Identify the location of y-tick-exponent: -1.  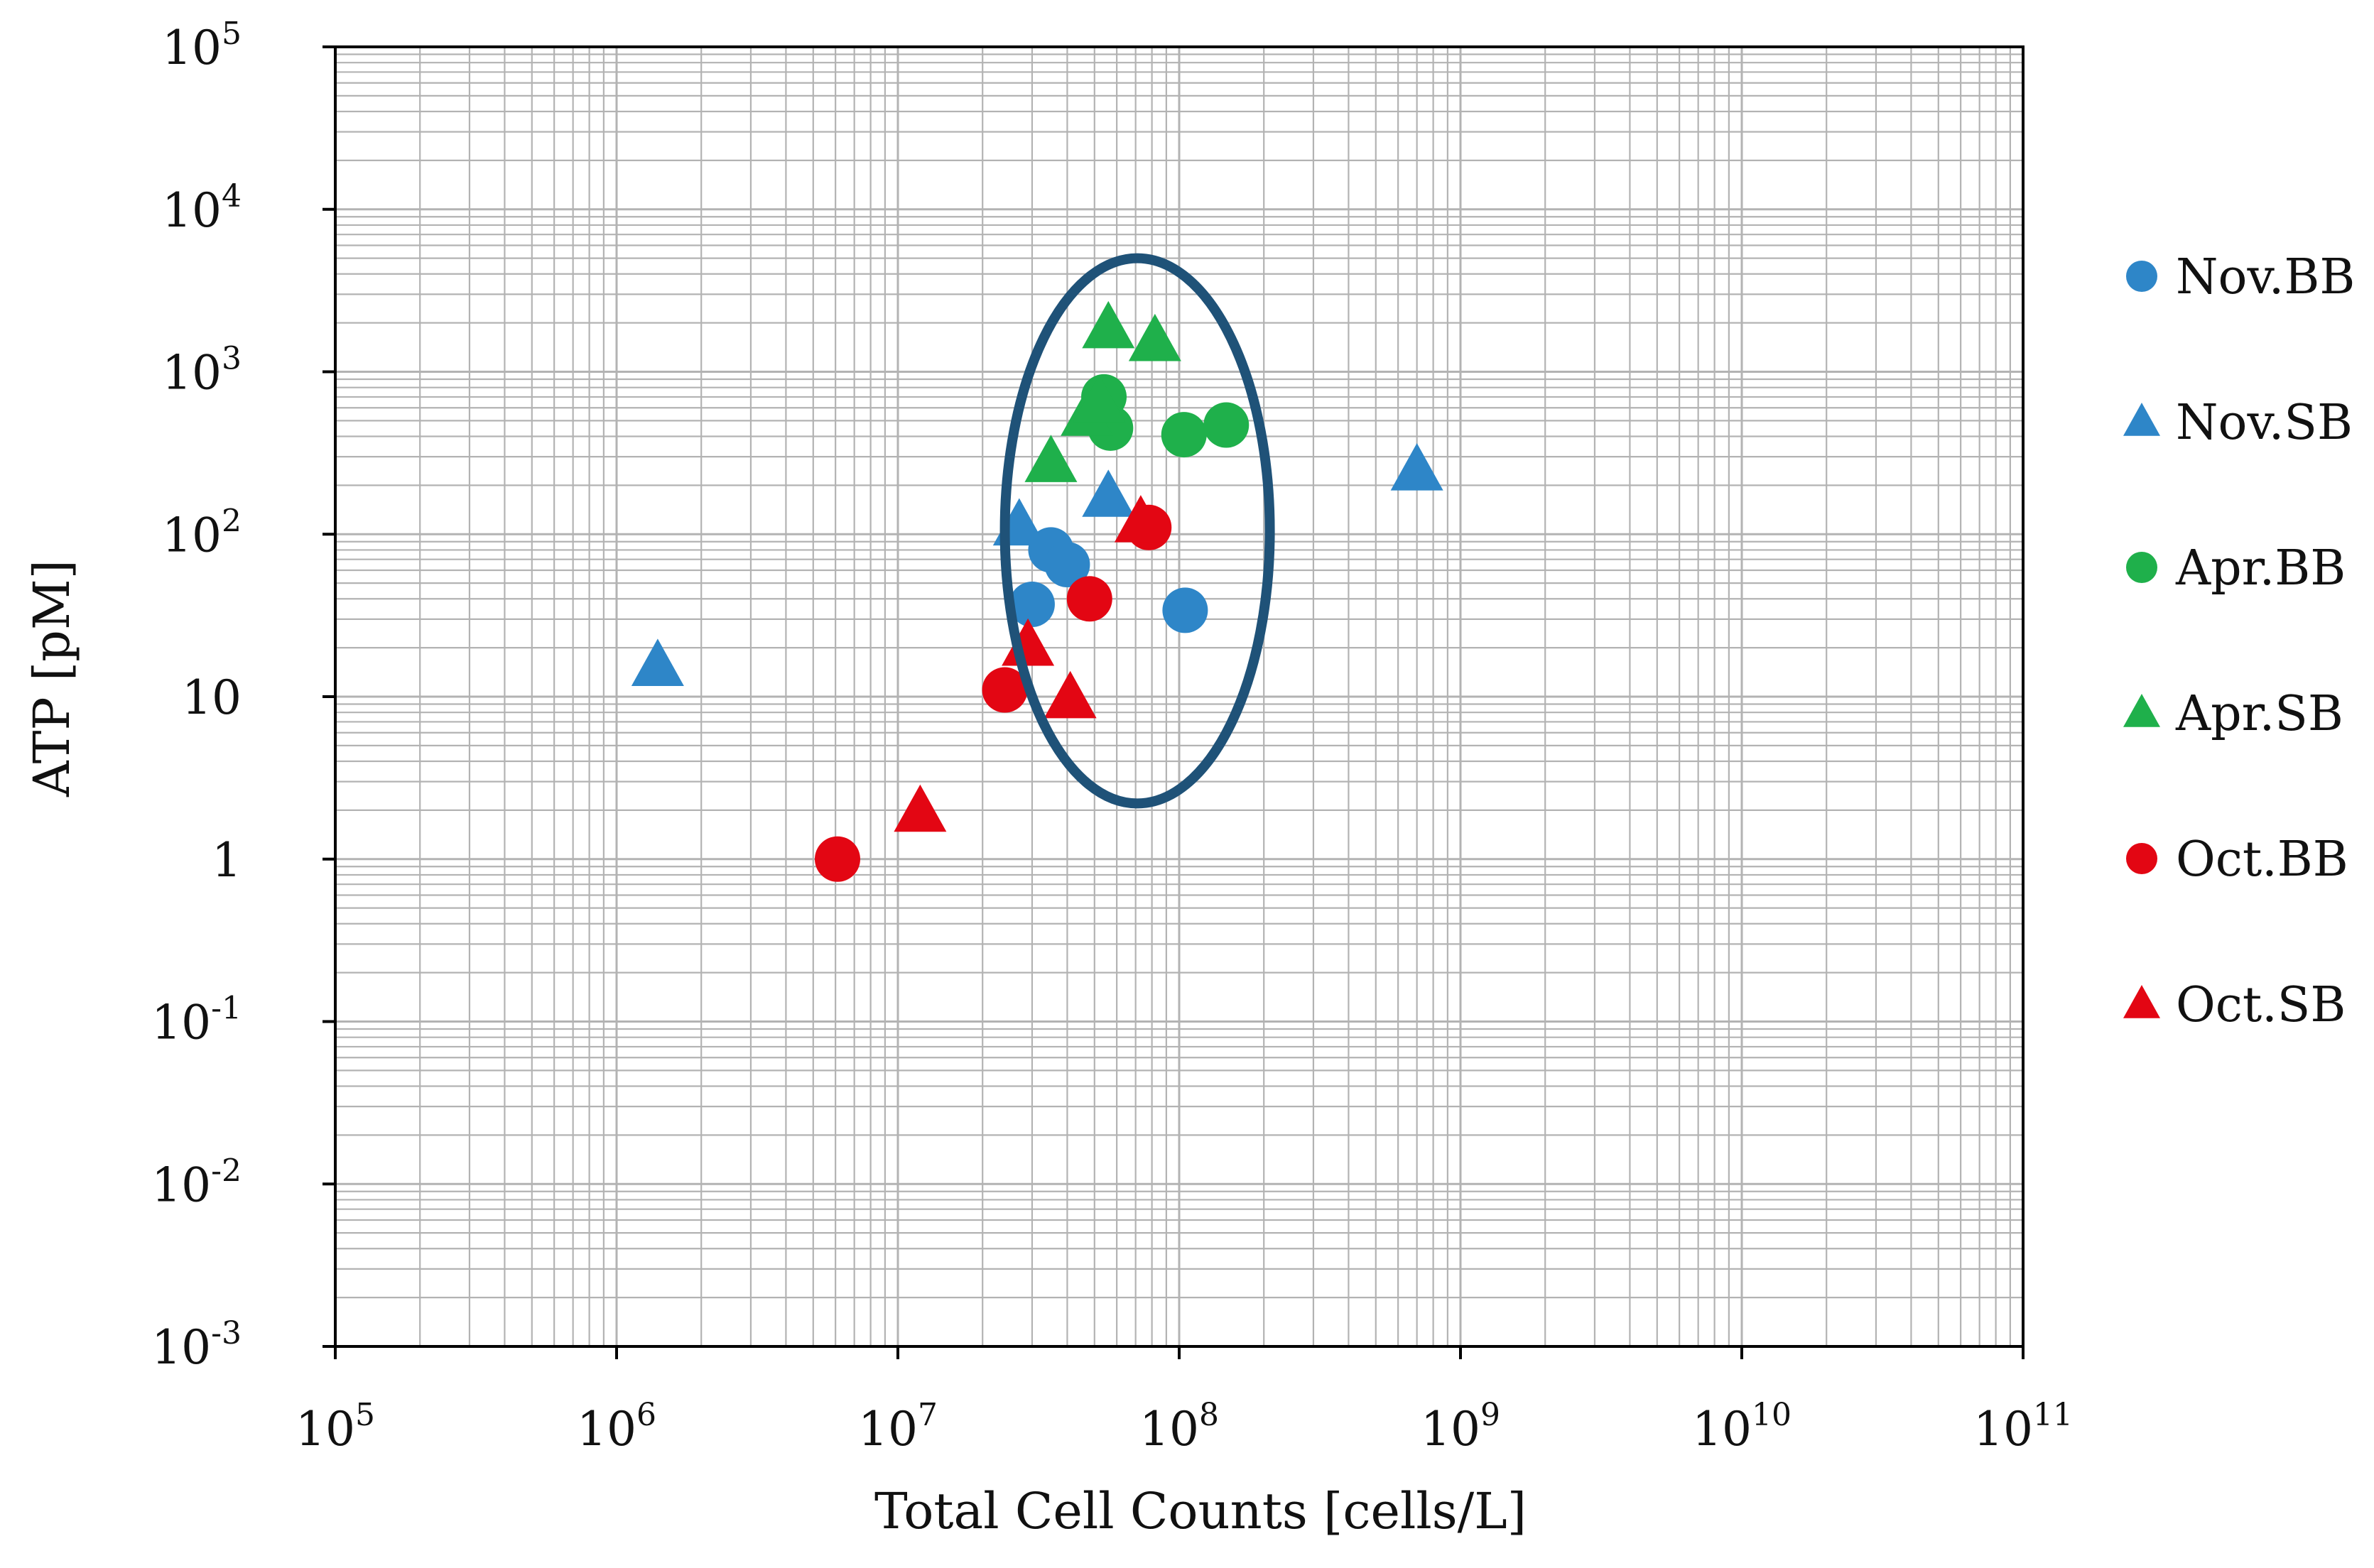
(226, 1009).